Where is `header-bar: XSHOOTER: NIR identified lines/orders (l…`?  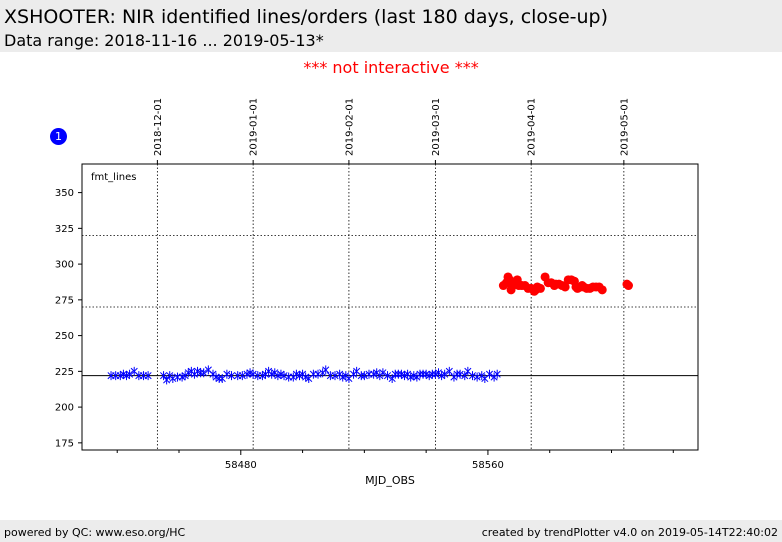
header-bar: XSHOOTER: NIR identified lines/orders (l… is located at coordinates (391, 26).